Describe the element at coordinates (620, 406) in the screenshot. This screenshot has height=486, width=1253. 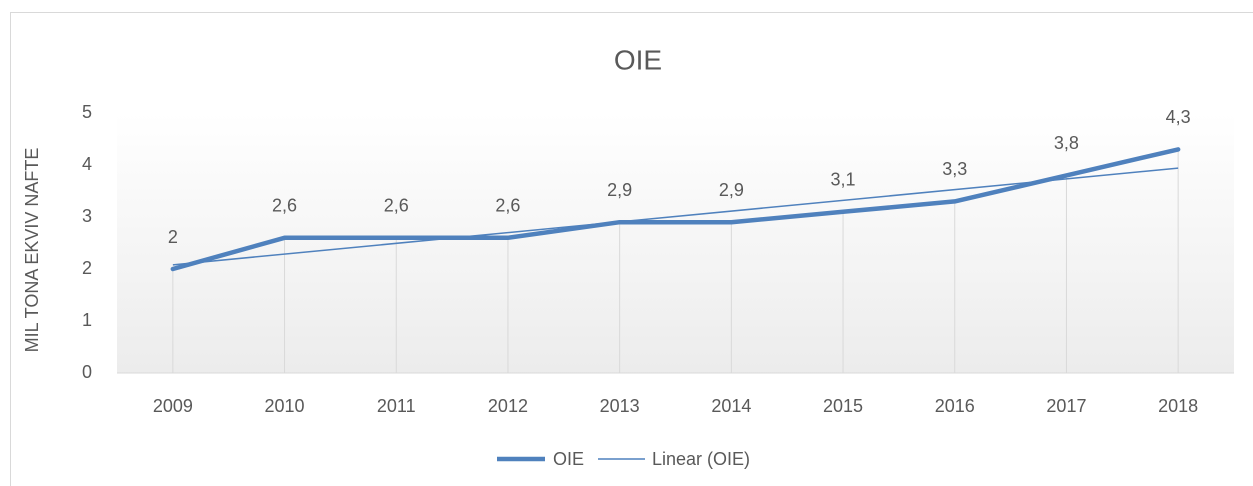
I see `x-tick-label: 2013` at that location.